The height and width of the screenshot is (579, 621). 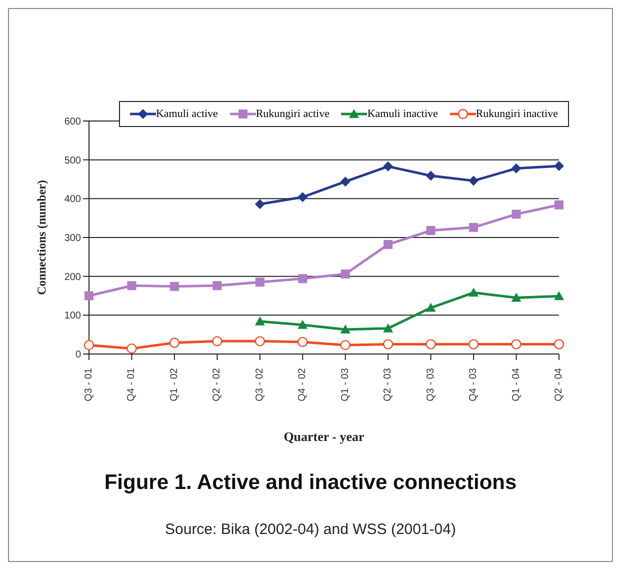 What do you see at coordinates (293, 114) in the screenshot?
I see `legend-label: Rukungiri active` at bounding box center [293, 114].